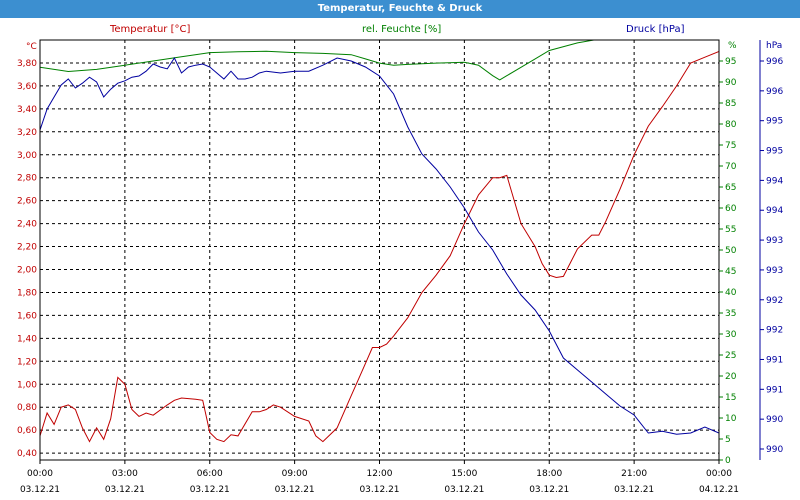  What do you see at coordinates (731, 83) in the screenshot?
I see `y-tick-label-humidity: 90` at bounding box center [731, 83].